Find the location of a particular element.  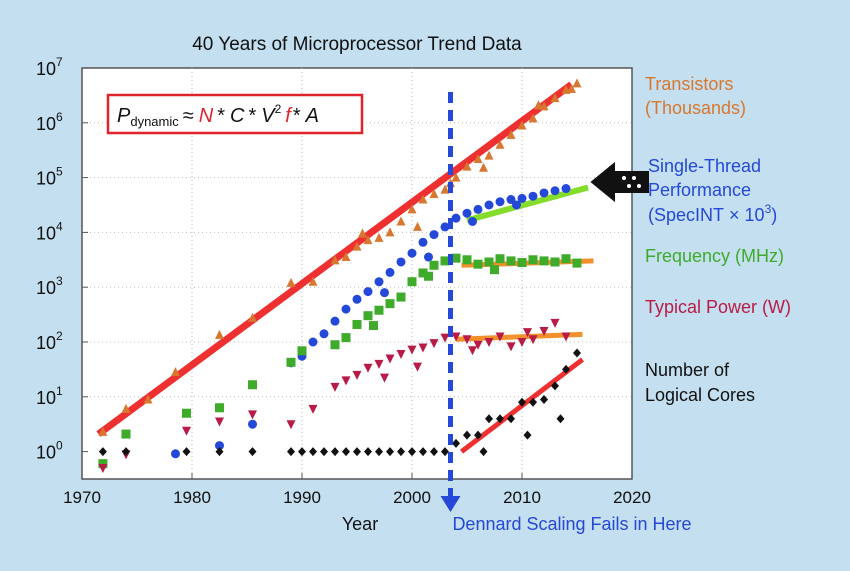

label-frequency: Frequency (MHz) is located at coordinates (714, 256).